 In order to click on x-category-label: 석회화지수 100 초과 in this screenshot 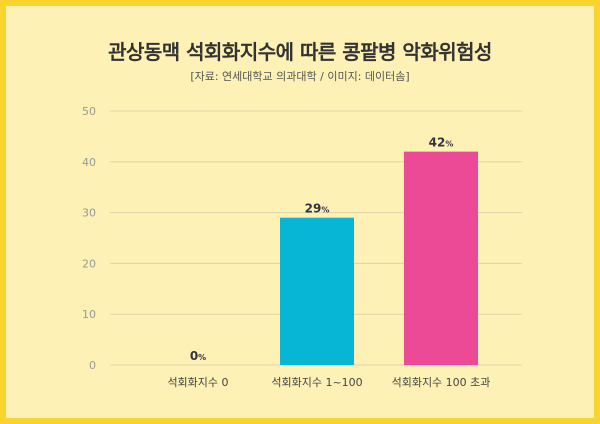, I will do `click(441, 382)`.